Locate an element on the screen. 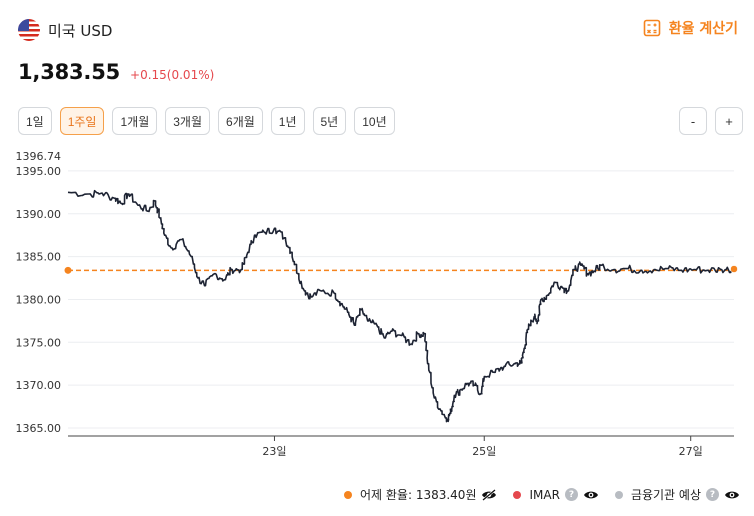 This screenshot has width=754, height=516. quote-row: 1,383.55 +0.15(0.01%) is located at coordinates (116, 72).